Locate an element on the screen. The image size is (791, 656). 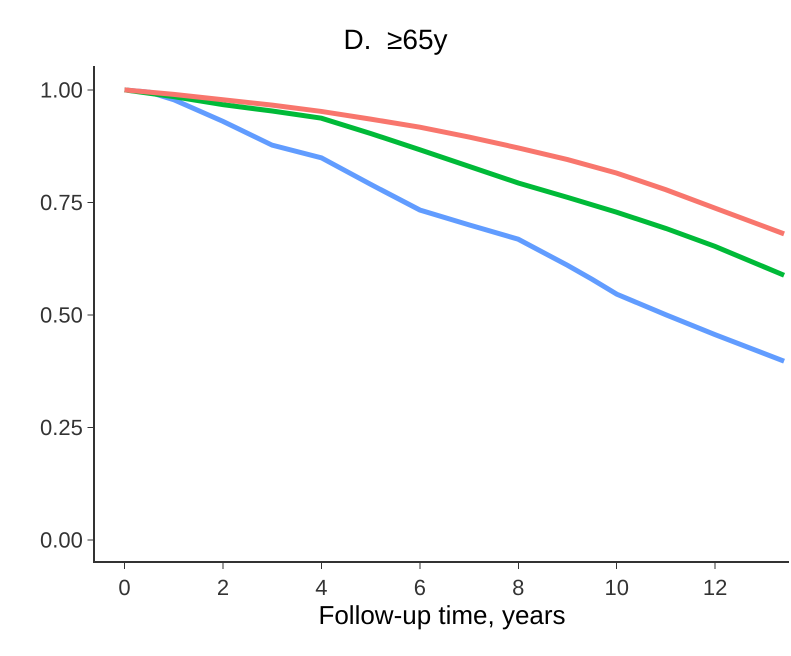
y-tick-label: 0.75 is located at coordinates (61, 203).